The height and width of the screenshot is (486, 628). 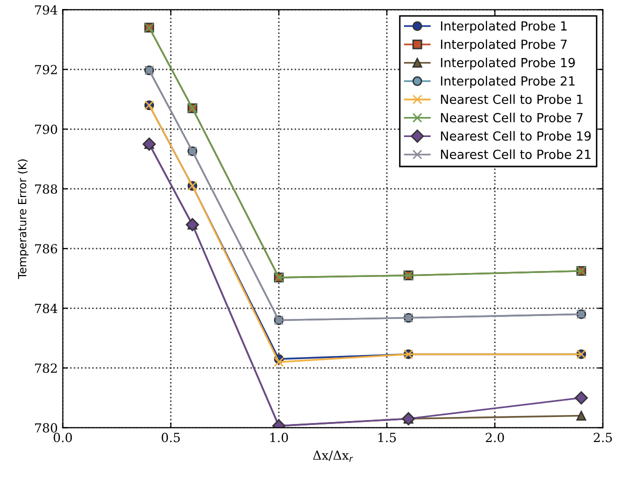 I want to click on legend-label: Nearest Cell to Probe 1, so click(x=512, y=99).